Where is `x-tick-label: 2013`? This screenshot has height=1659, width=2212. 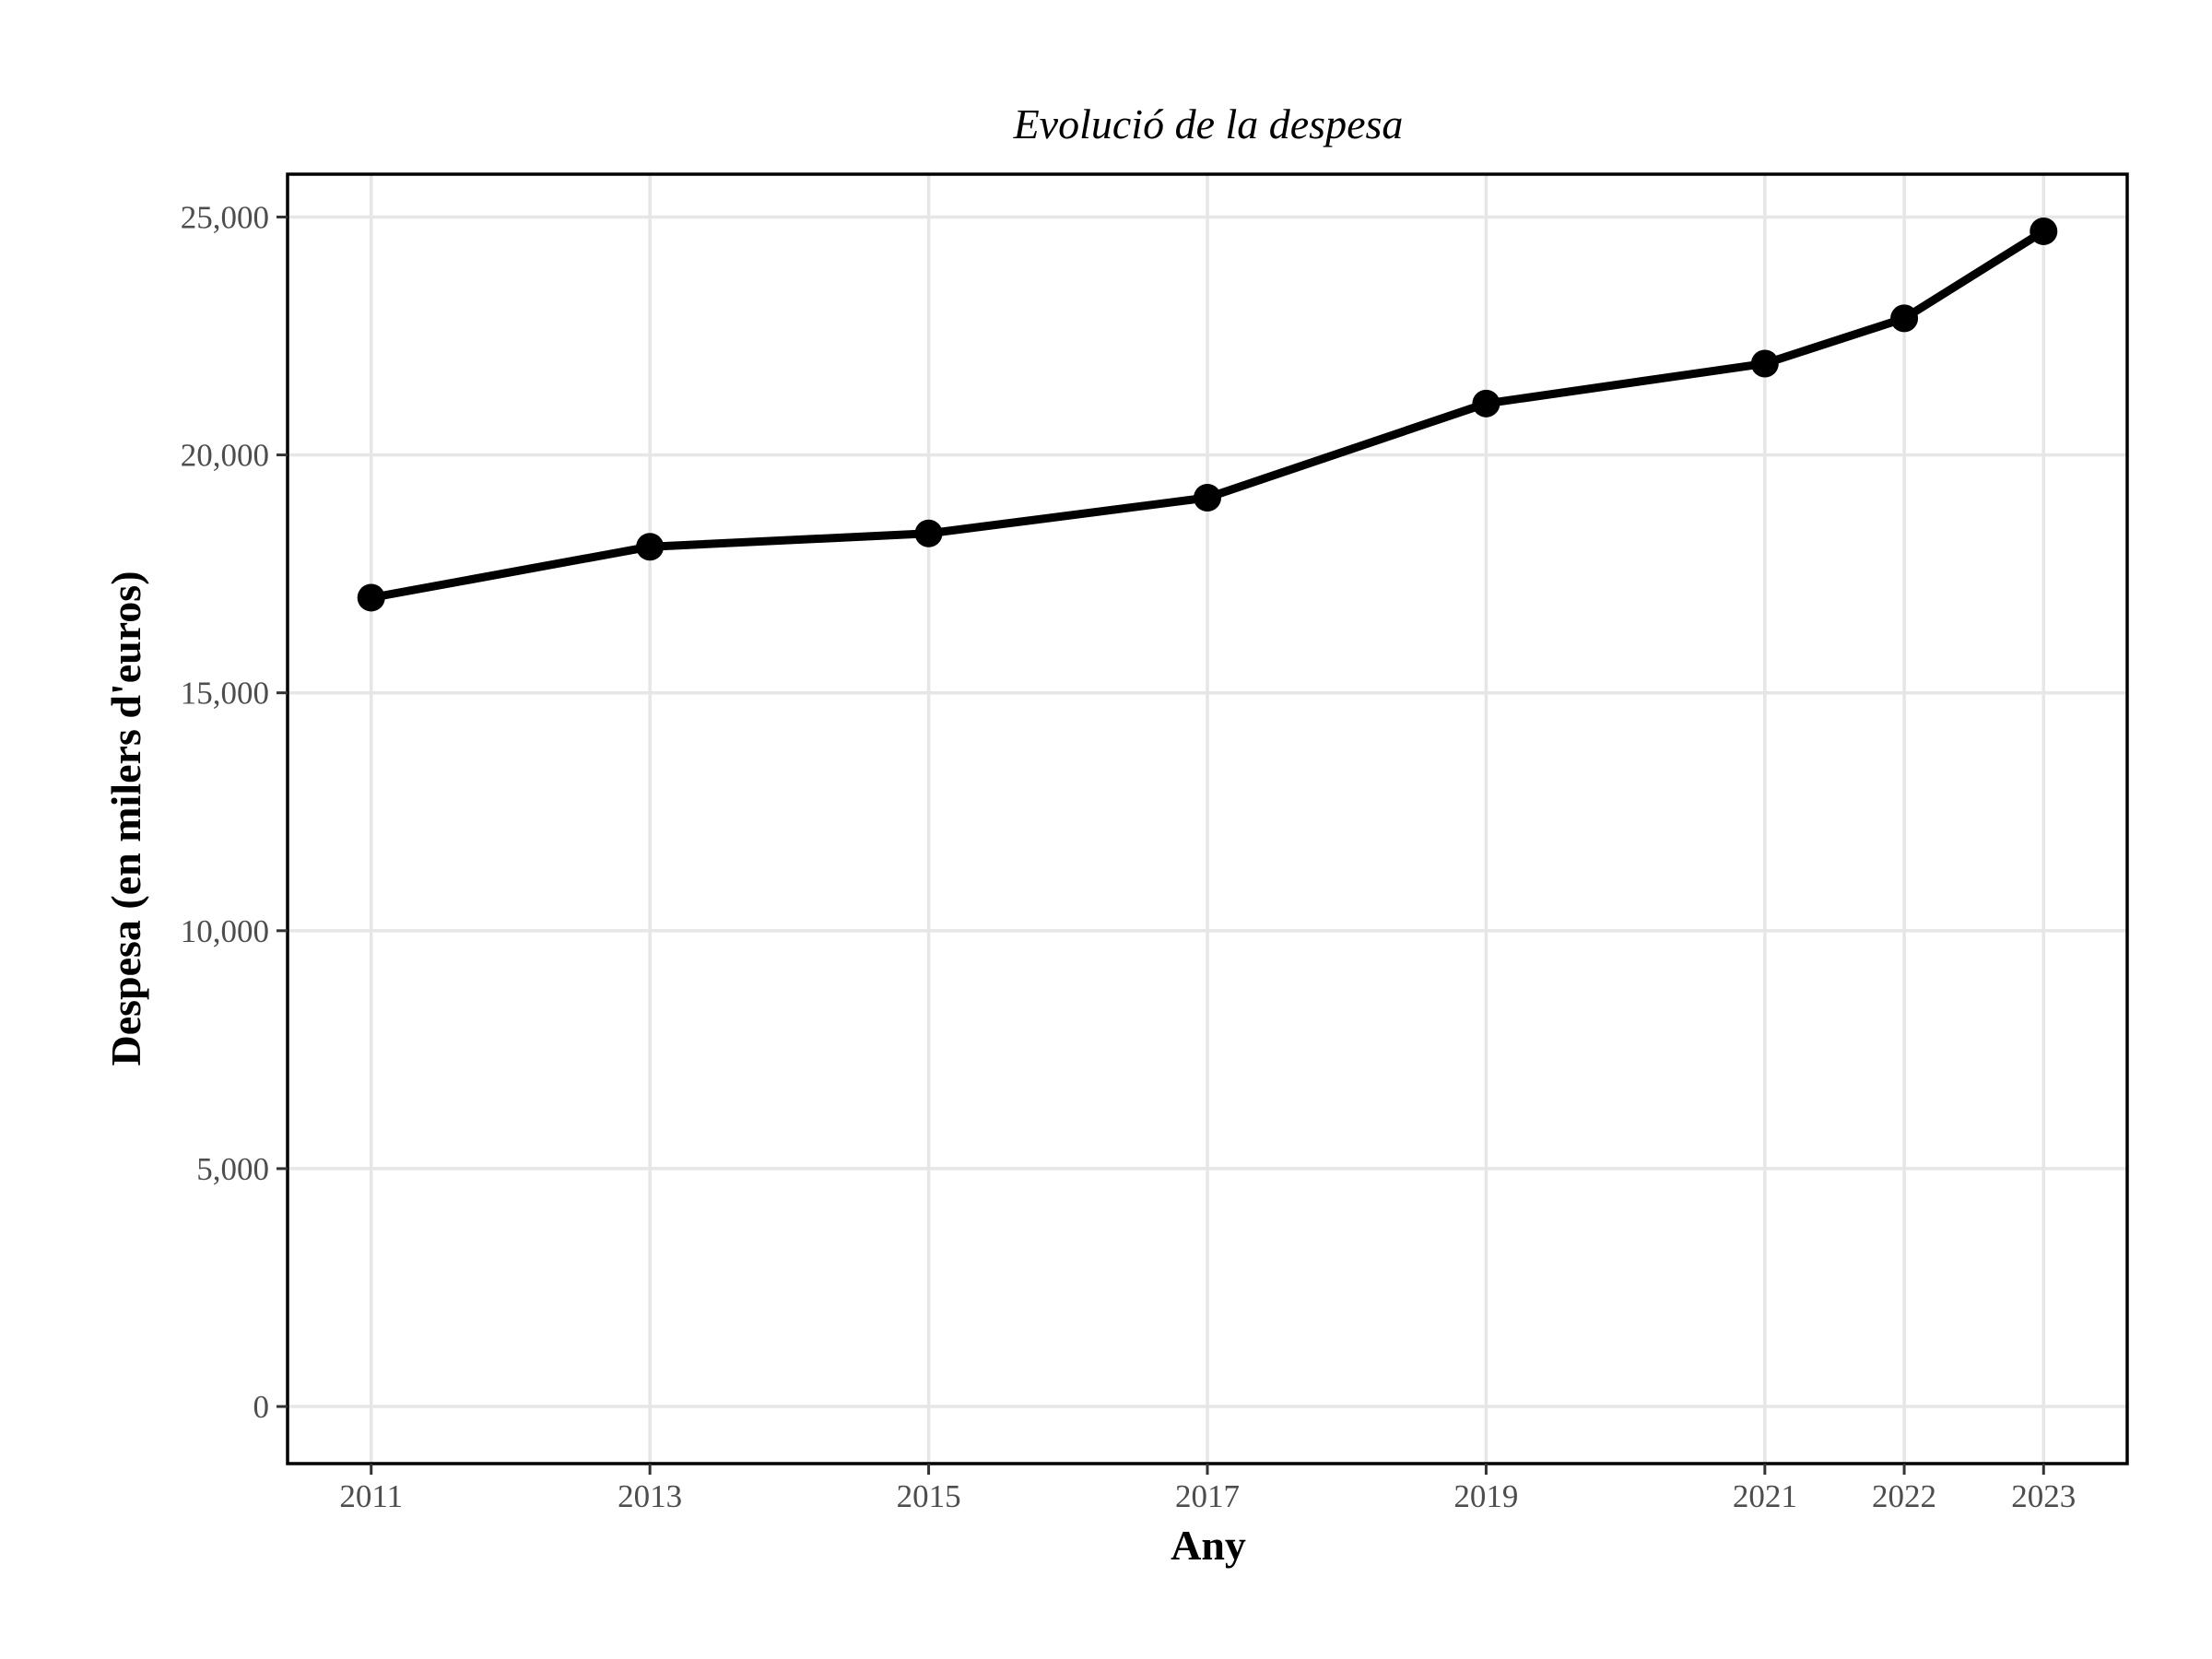
x-tick-label: 2013 is located at coordinates (650, 1496).